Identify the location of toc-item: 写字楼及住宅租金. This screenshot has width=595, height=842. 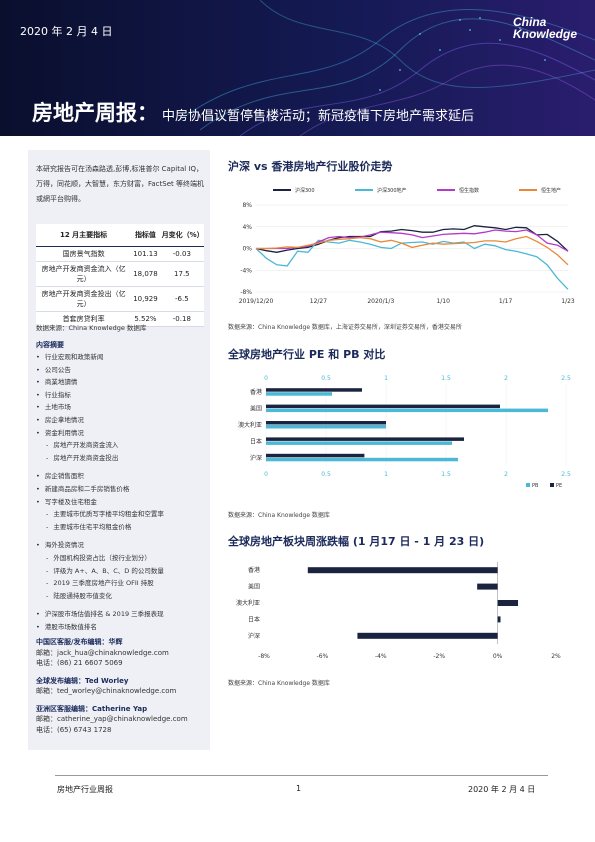
(122, 502).